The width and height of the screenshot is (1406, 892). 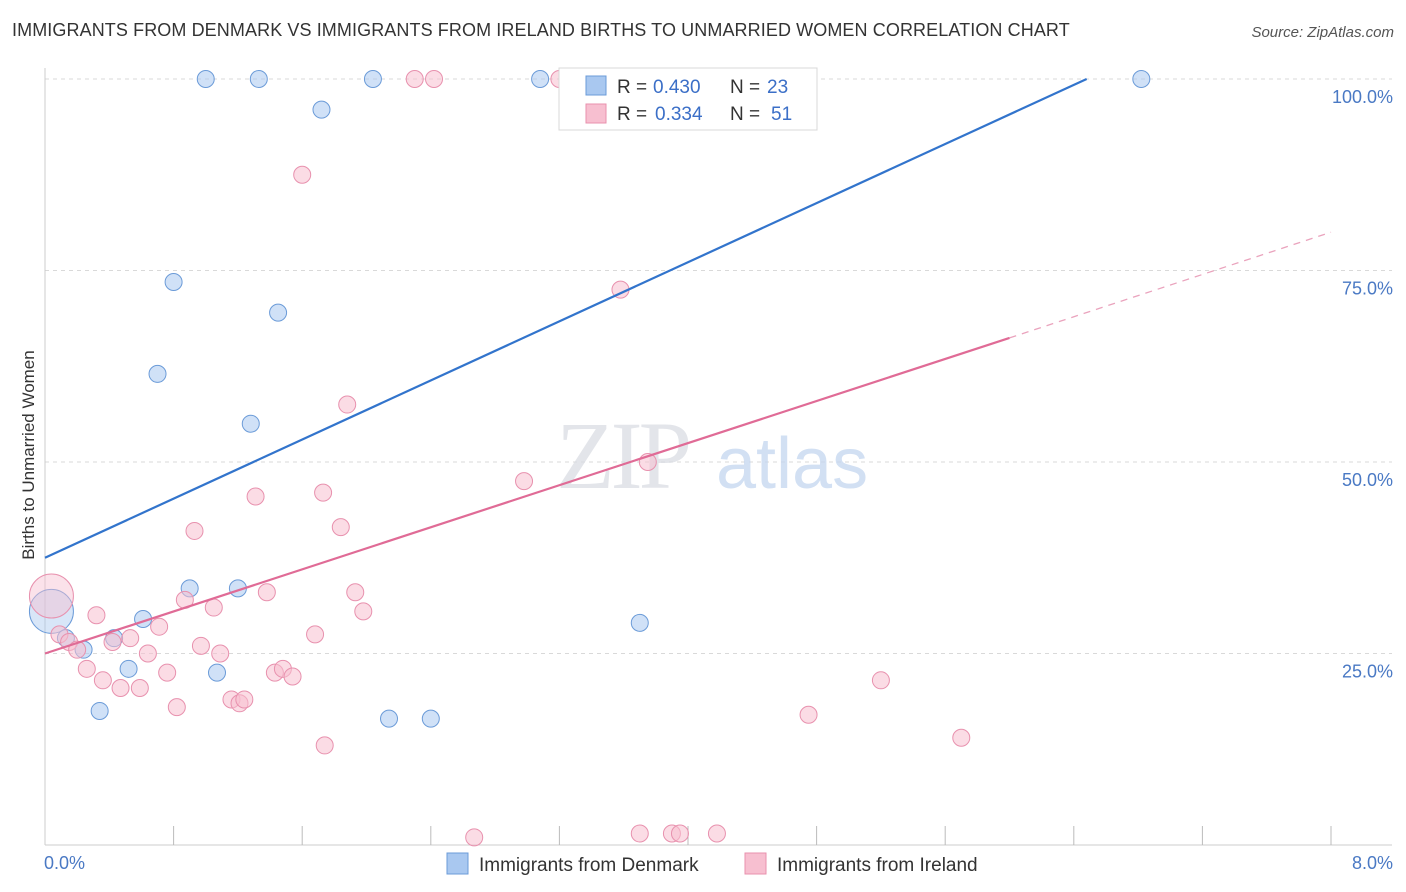 What do you see at coordinates (632, 87) in the screenshot?
I see `legend-r-label-denmark: R =` at bounding box center [632, 87].